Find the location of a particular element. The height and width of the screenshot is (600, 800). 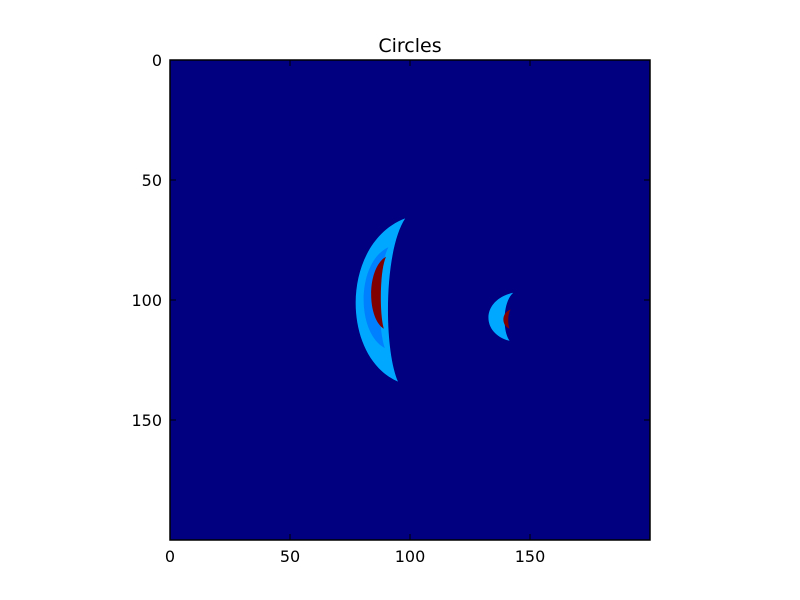

y-tick-label: 0 is located at coordinates (157, 60).